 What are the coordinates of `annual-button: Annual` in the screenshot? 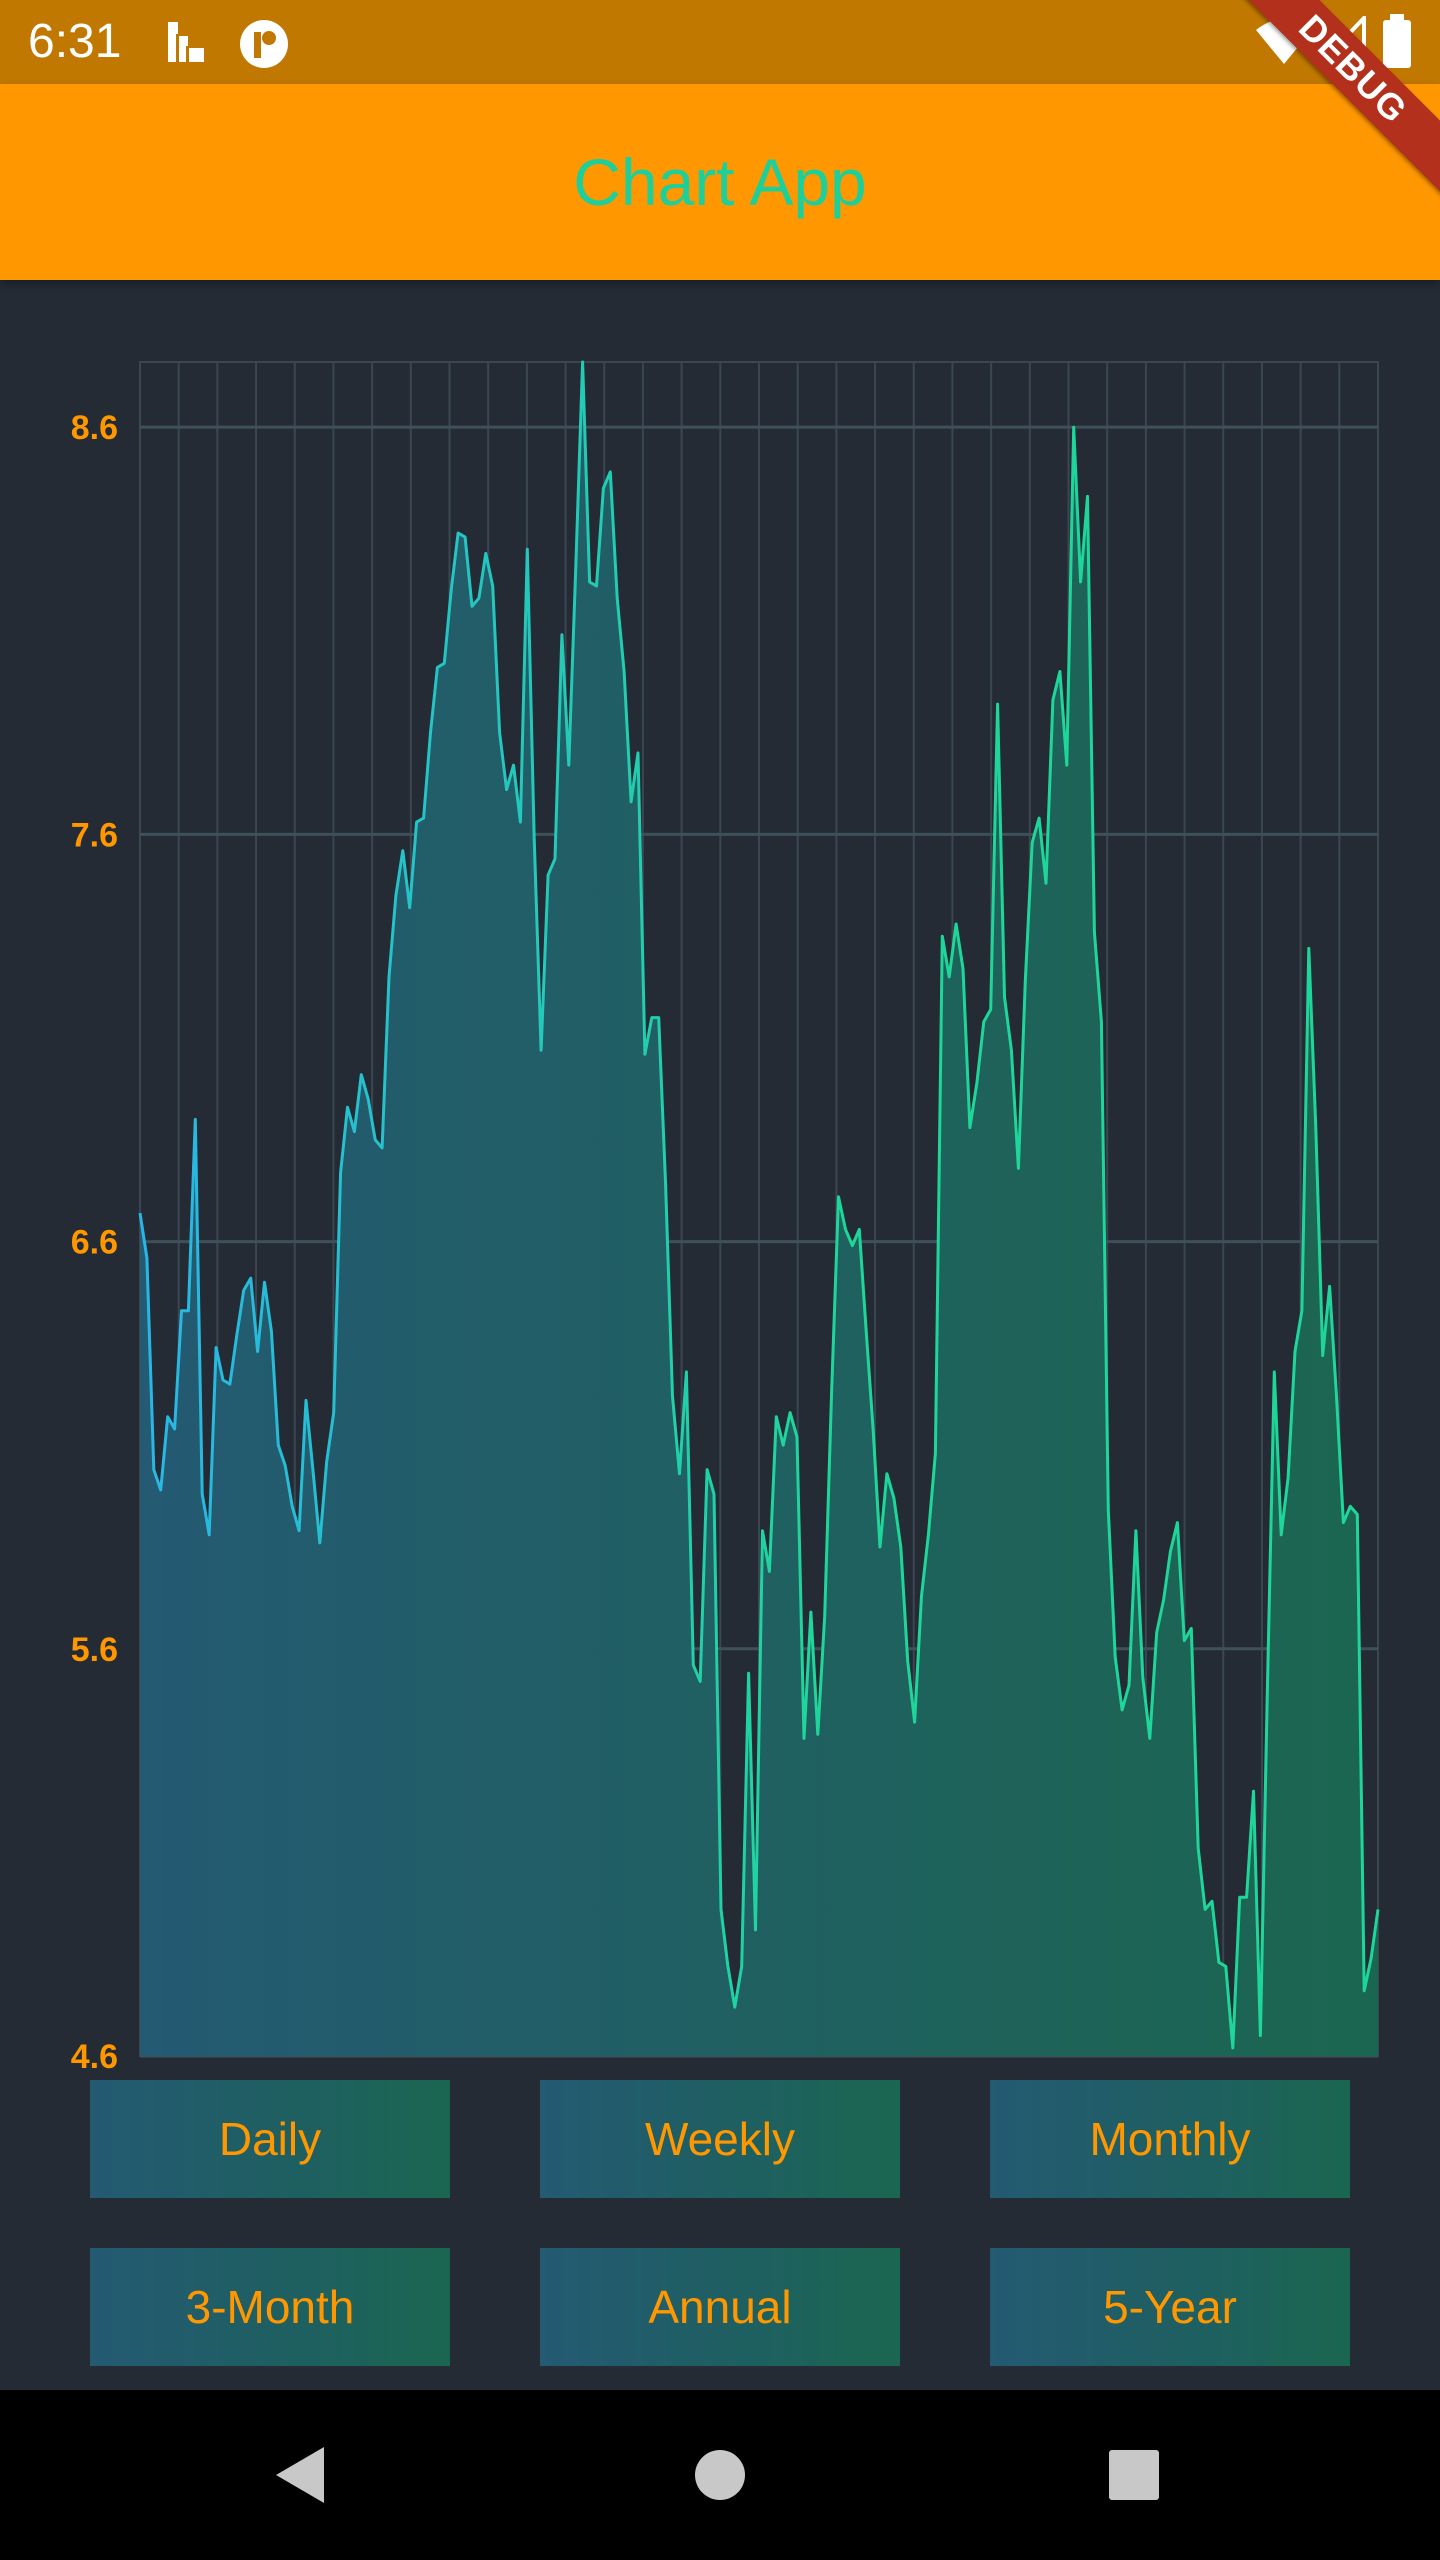 It's located at (720, 2307).